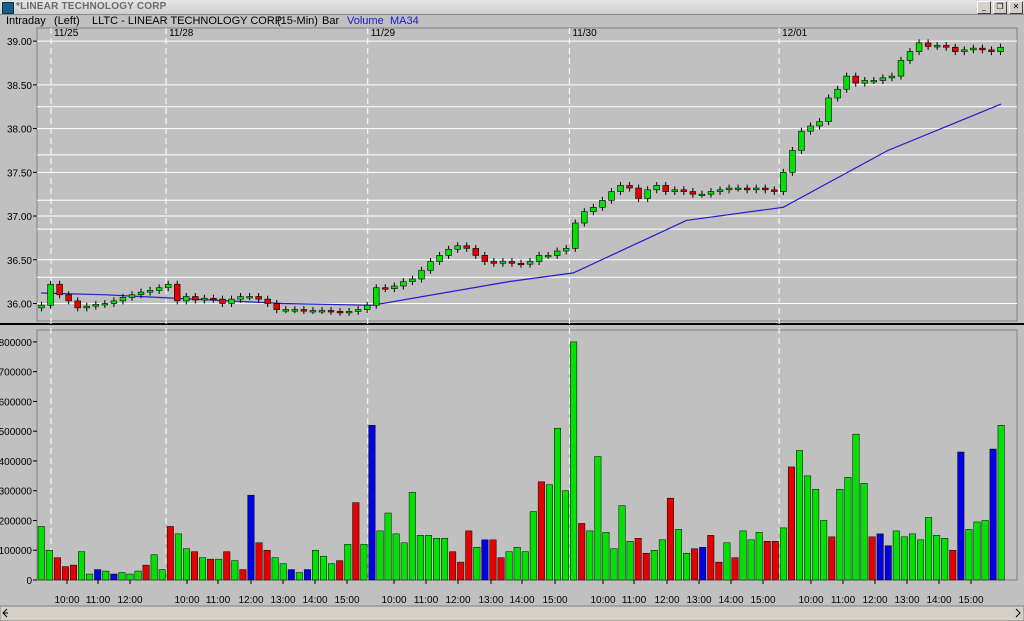 The width and height of the screenshot is (1024, 621). Describe the element at coordinates (331, 21) in the screenshot. I see `style-label: Bar` at that location.